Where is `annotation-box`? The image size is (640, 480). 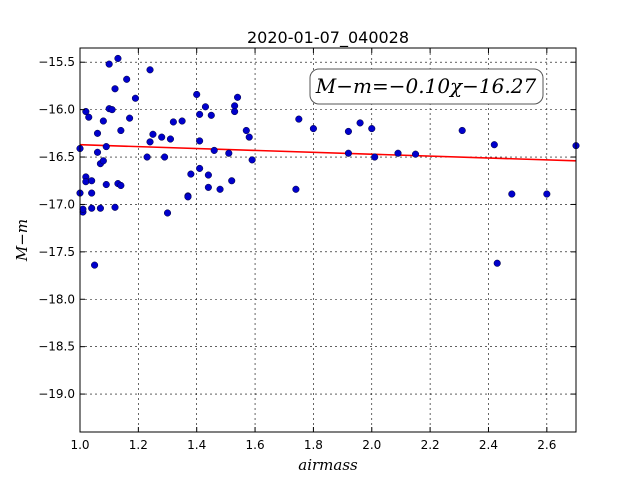
annotation-box is located at coordinates (426, 86).